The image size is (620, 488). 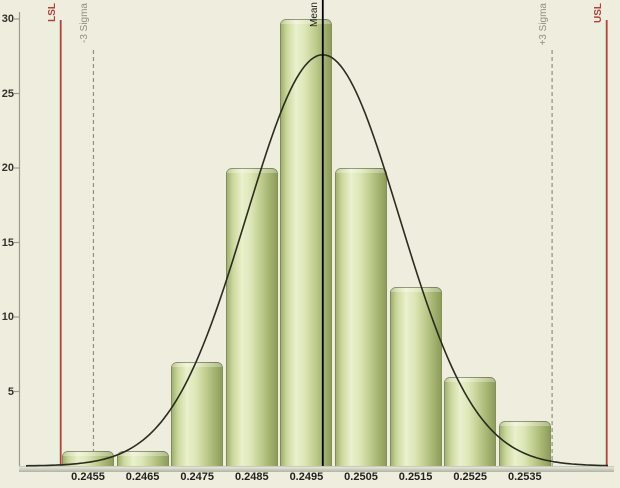 I want to click on y-tick-label: 5, so click(x=10, y=391).